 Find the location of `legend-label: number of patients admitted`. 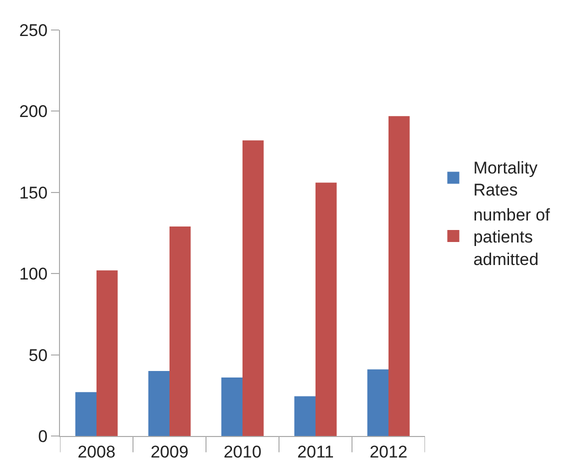

legend-label: number of patients admitted is located at coordinates (511, 237).